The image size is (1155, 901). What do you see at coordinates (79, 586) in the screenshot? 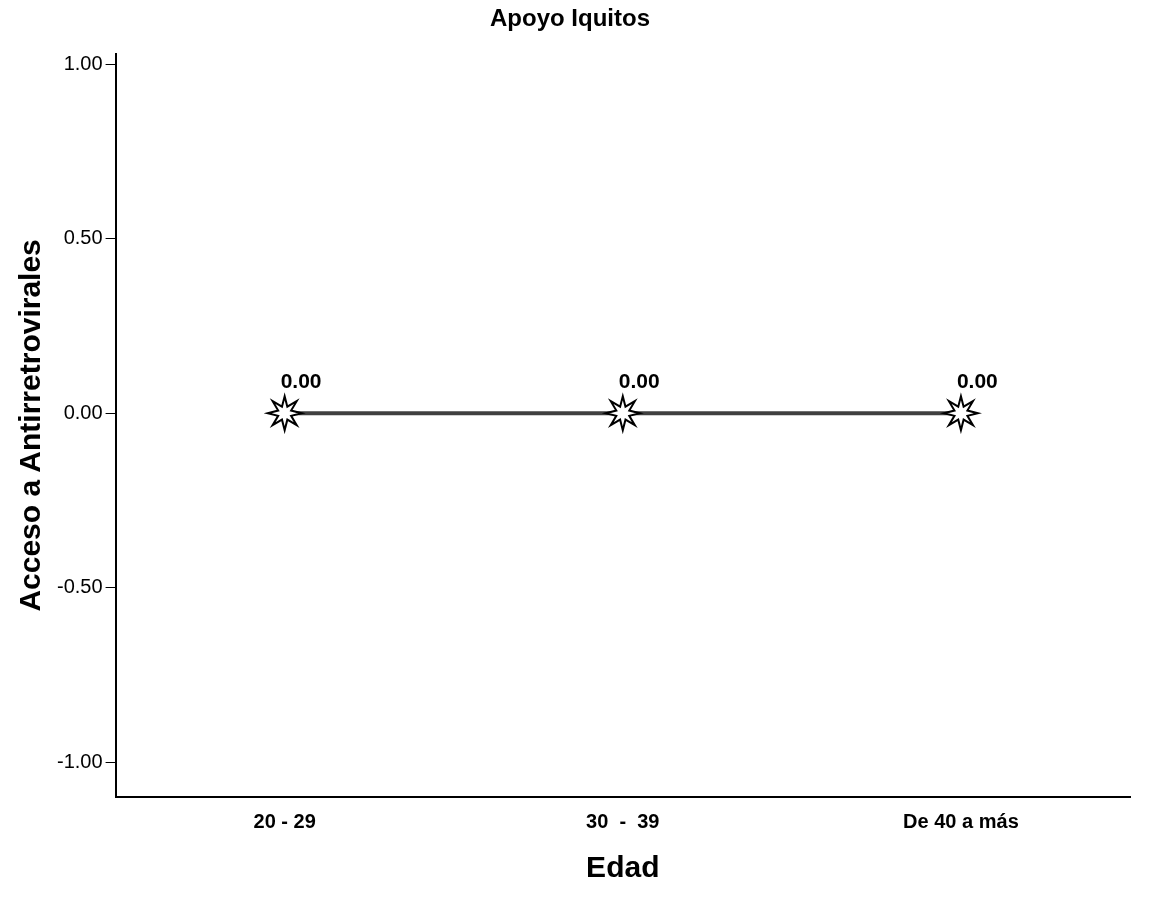
I see `y-tick-label: -0.50` at bounding box center [79, 586].